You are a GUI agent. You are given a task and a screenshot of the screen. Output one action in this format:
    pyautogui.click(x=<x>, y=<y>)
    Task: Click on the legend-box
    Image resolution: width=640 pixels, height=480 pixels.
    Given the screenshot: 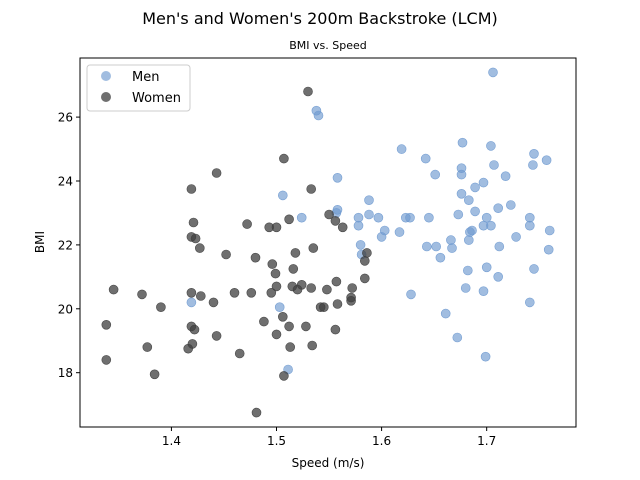 What is the action you would take?
    pyautogui.click(x=138, y=88)
    